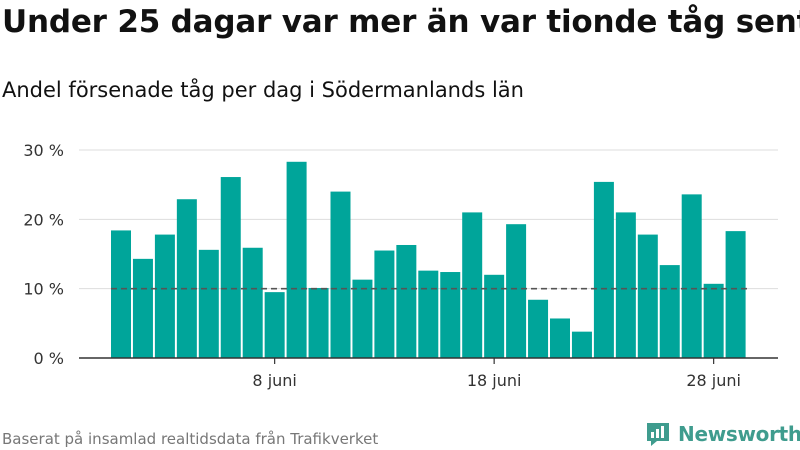 This screenshot has height=450, width=800. I want to click on x-tick-label: 18 juni, so click(494, 380).